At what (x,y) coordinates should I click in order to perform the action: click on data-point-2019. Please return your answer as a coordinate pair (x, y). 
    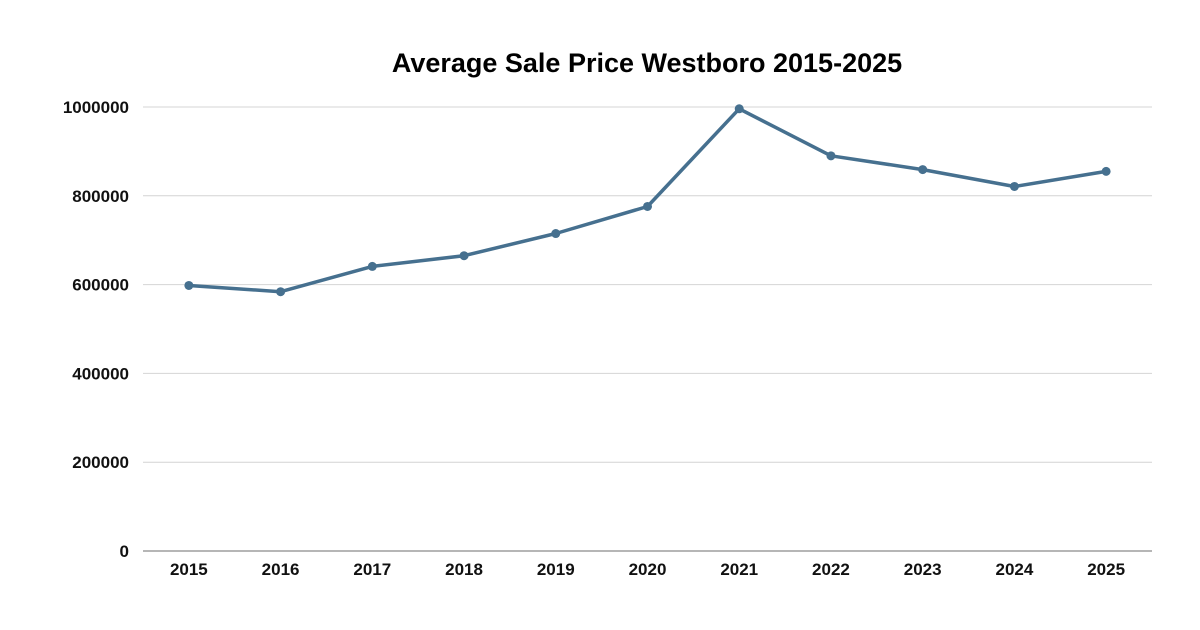
    Looking at the image, I should click on (556, 234).